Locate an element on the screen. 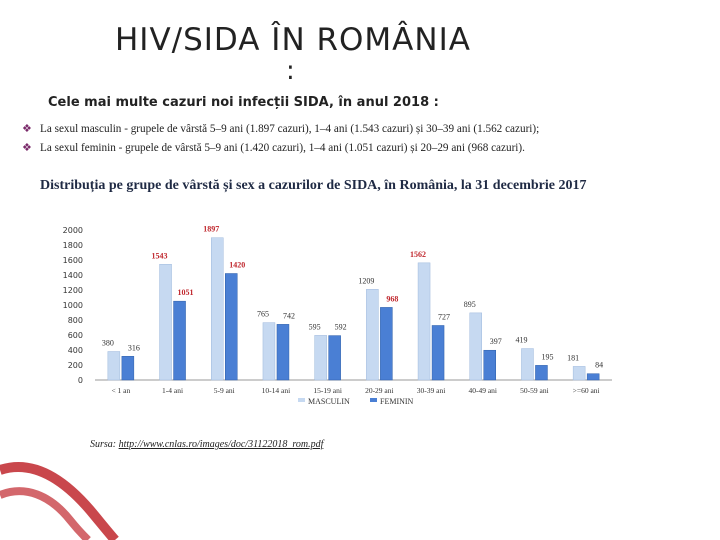 The width and height of the screenshot is (720, 540). x-tick-label: 30-39 ani is located at coordinates (431, 390).